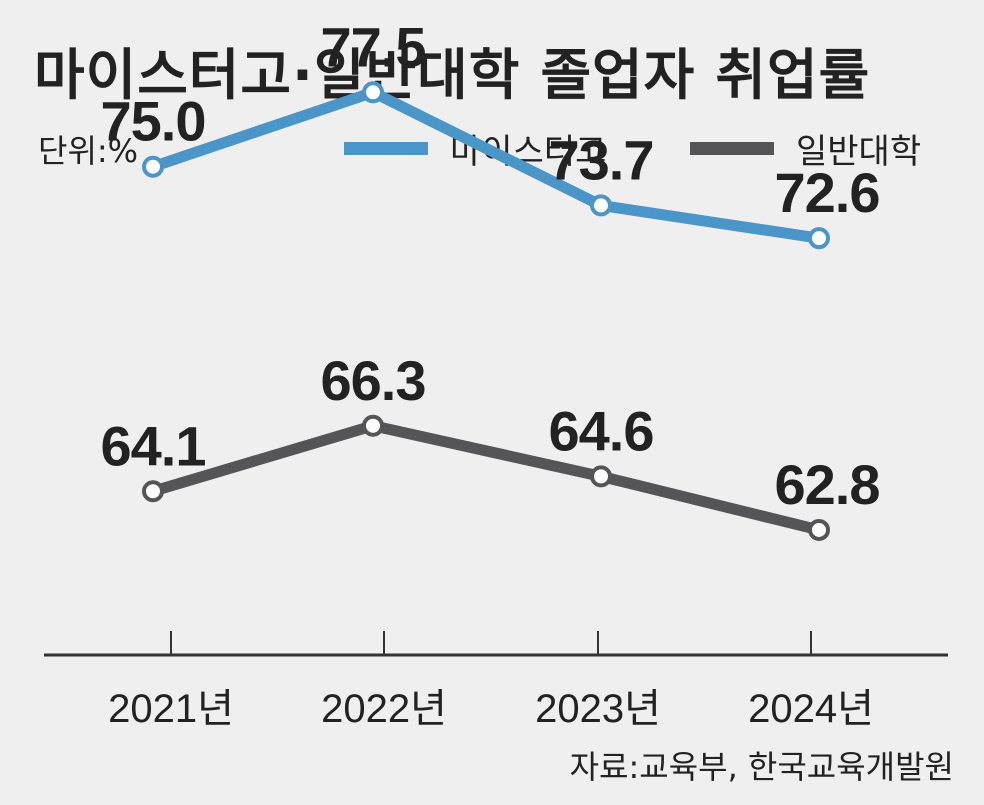  I want to click on data-label: 62.8, so click(827, 484).